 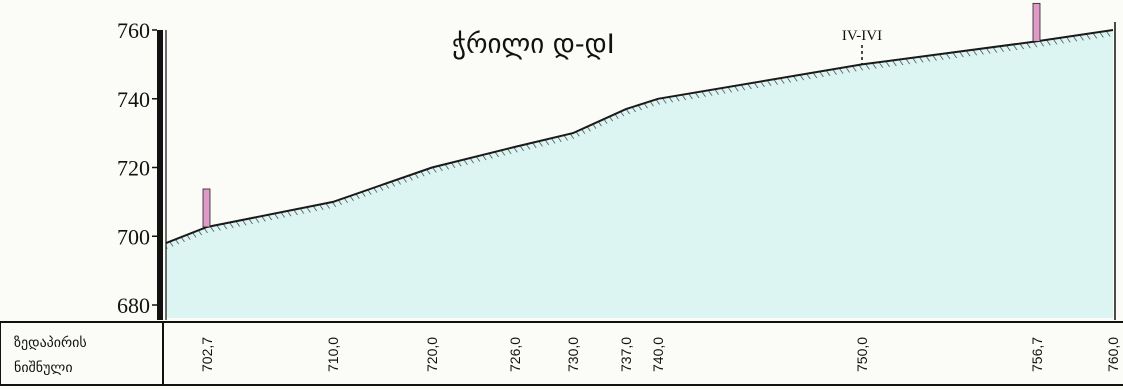 What do you see at coordinates (1113, 354) in the screenshot?
I see `x-tick-label: 760,0` at bounding box center [1113, 354].